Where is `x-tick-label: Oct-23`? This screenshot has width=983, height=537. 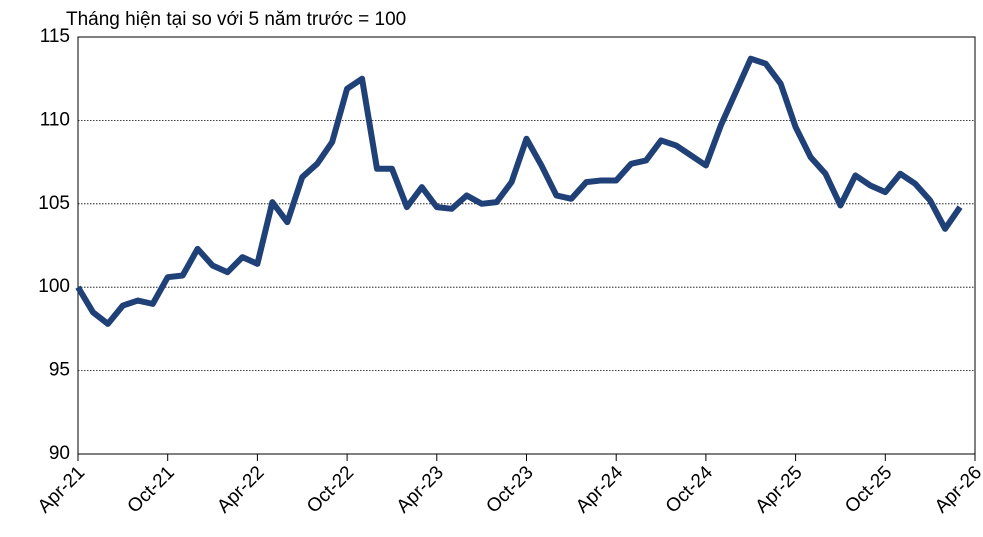 x-tick-label: Oct-23 is located at coordinates (509, 489).